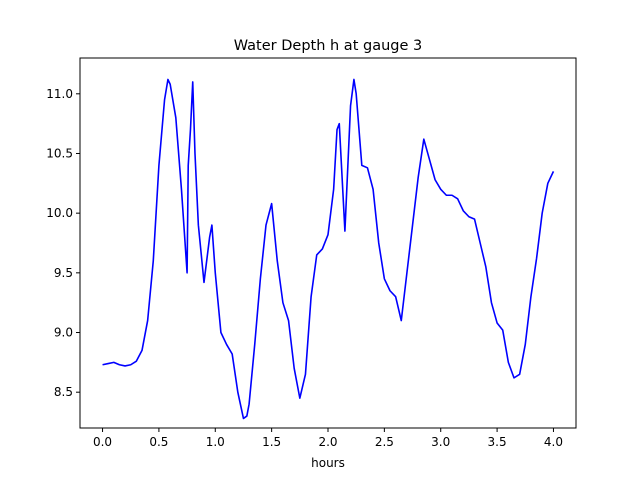  Describe the element at coordinates (63, 392) in the screenshot. I see `y-tick-label: 8.5` at that location.